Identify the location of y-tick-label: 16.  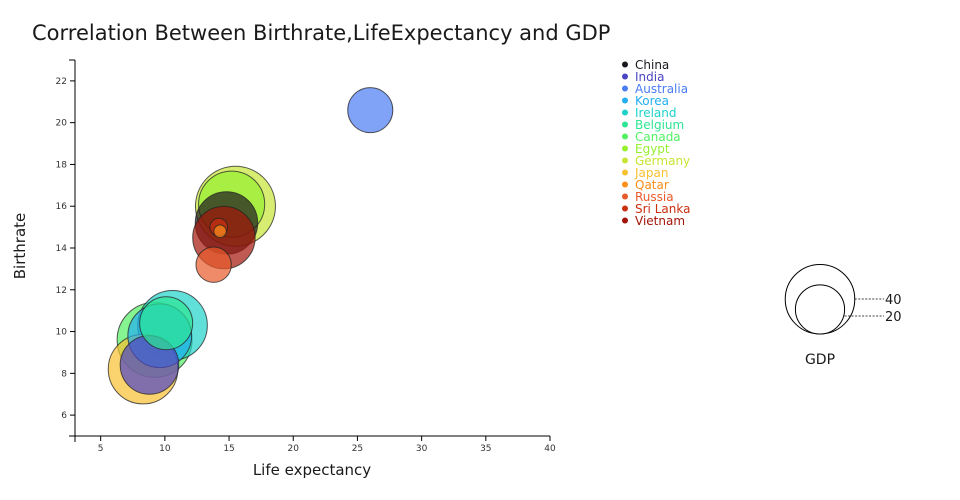
(62, 207).